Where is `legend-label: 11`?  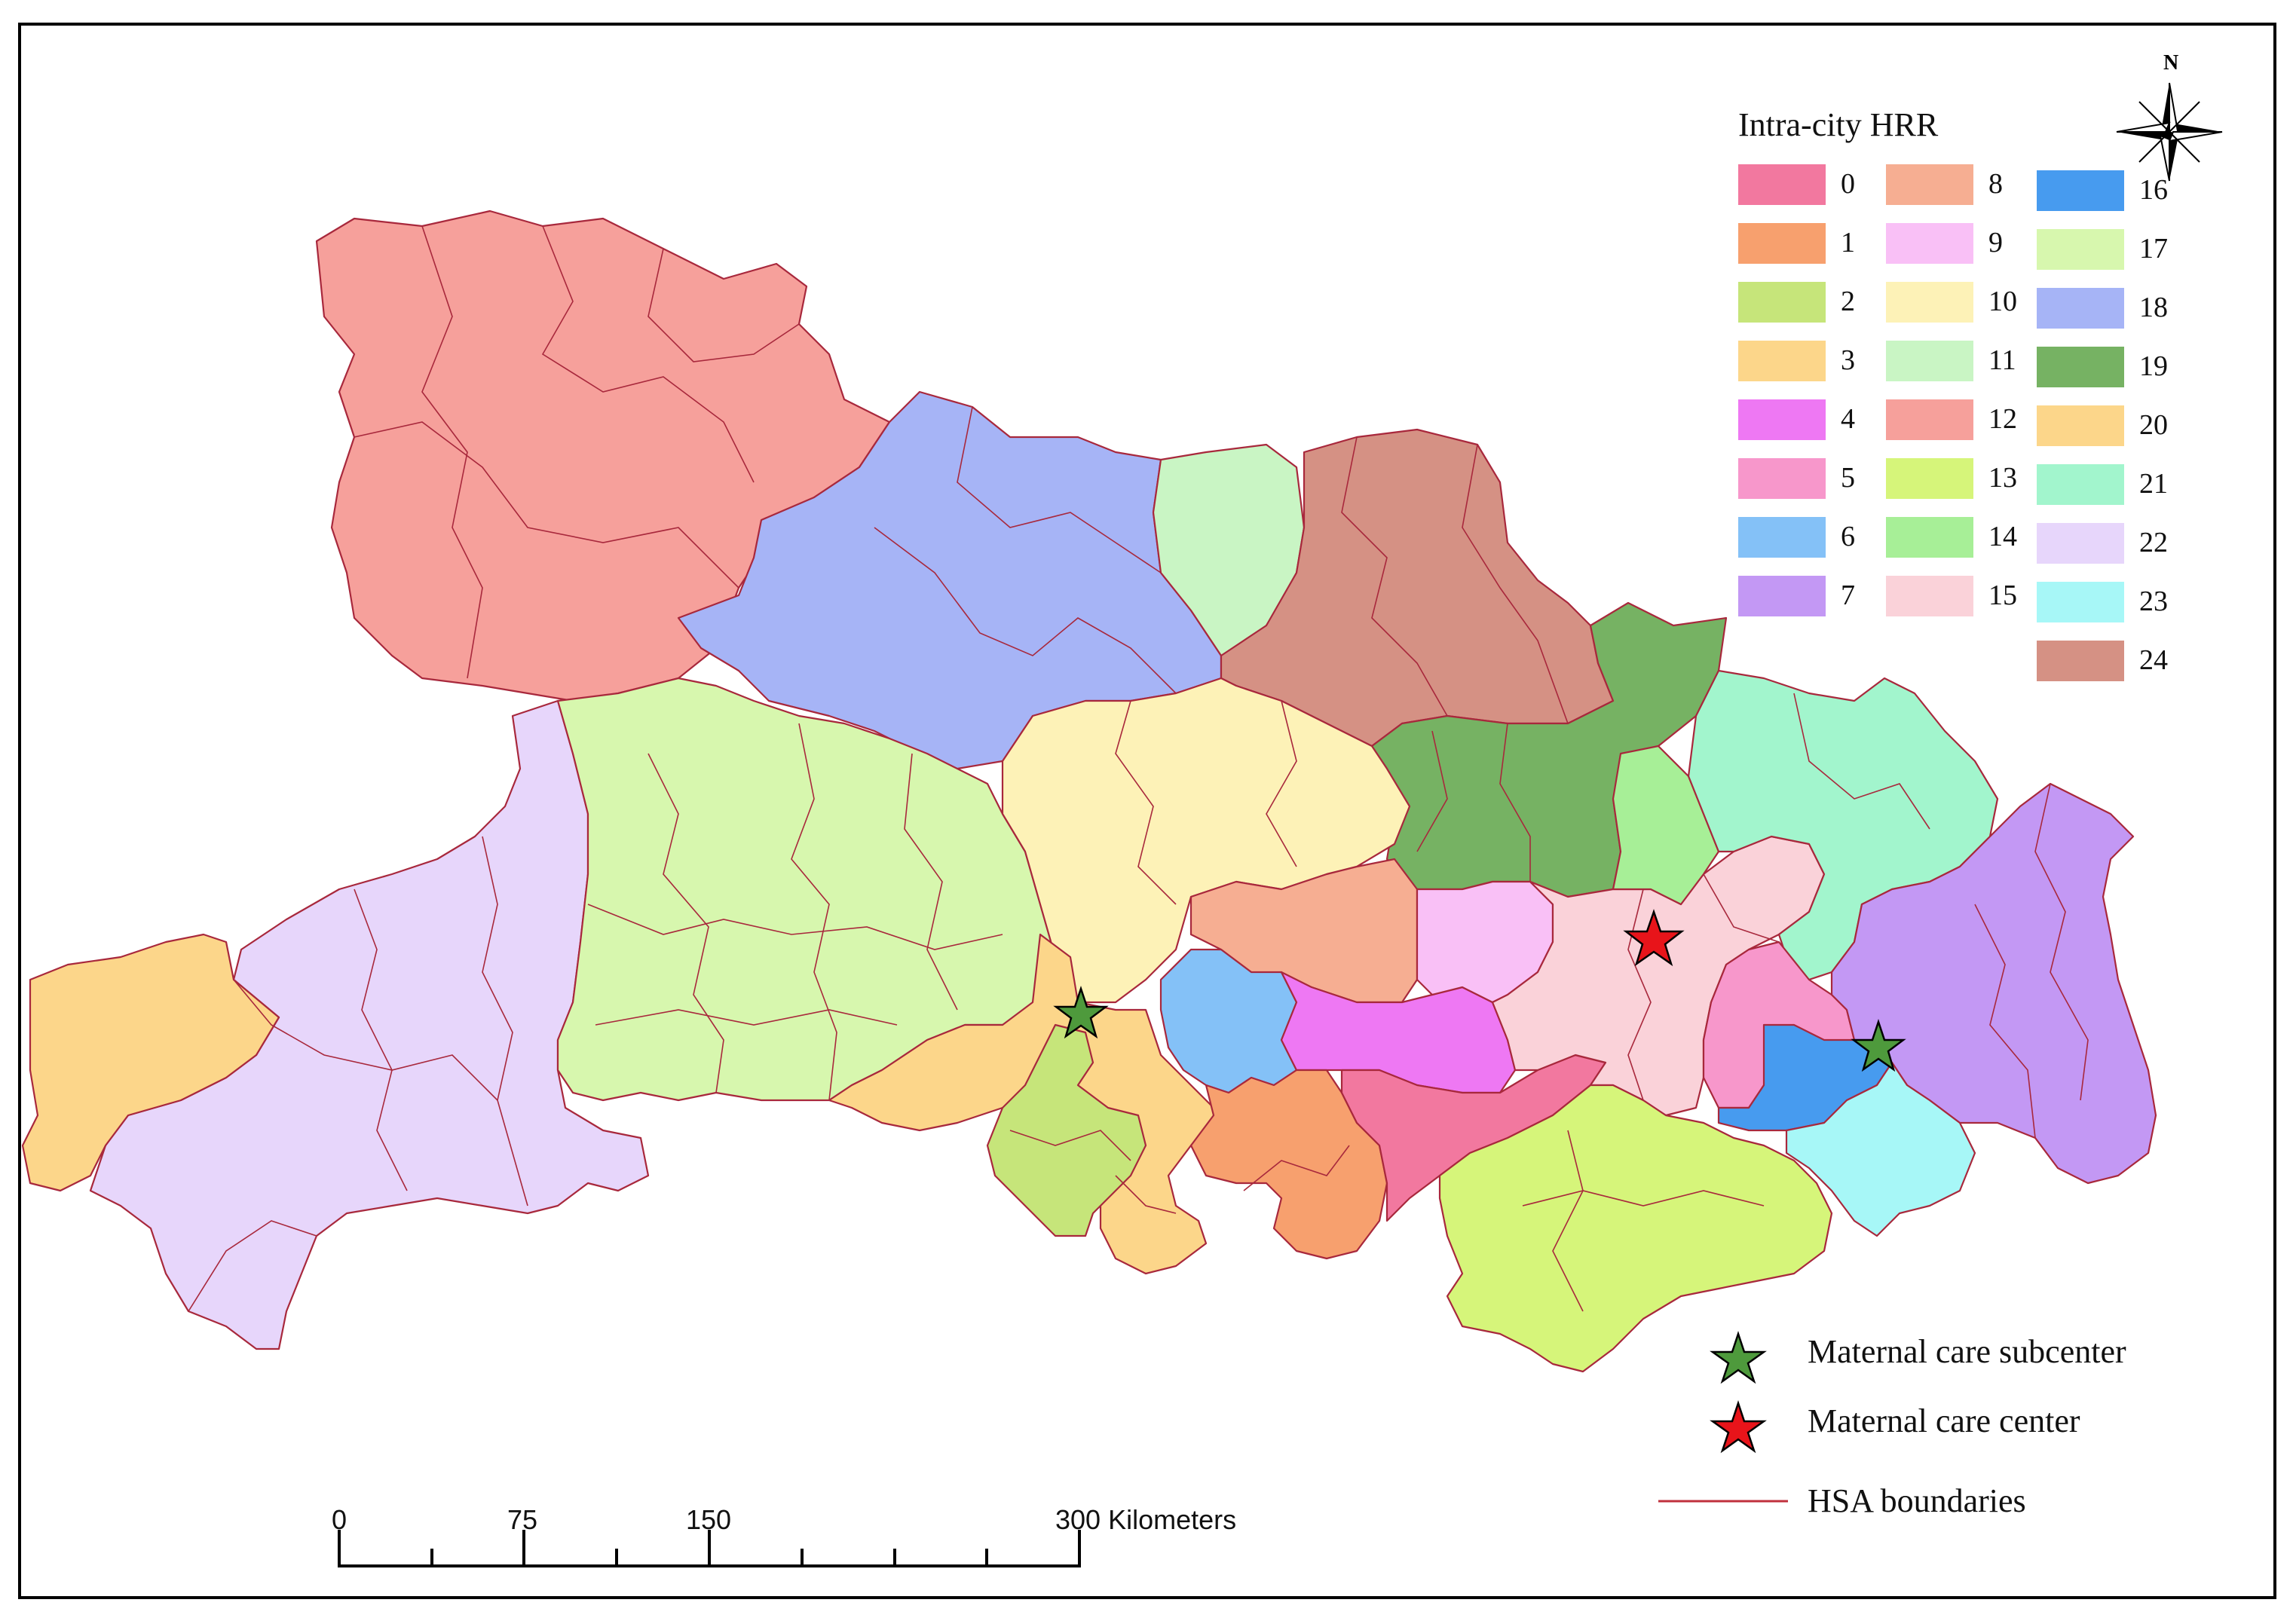
legend-label: 11 is located at coordinates (2002, 360).